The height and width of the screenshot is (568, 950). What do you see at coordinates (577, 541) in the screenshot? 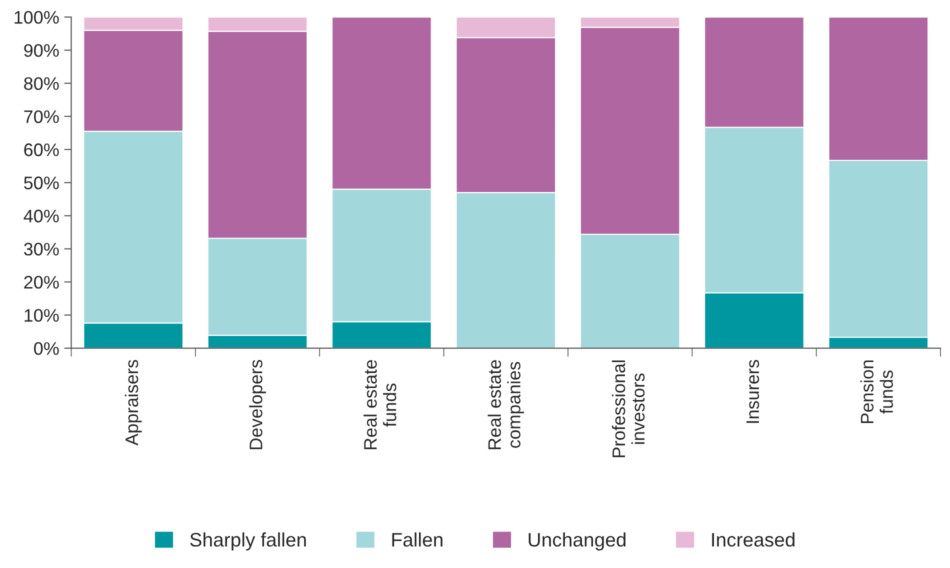
I see `legend-label: Unchanged` at bounding box center [577, 541].